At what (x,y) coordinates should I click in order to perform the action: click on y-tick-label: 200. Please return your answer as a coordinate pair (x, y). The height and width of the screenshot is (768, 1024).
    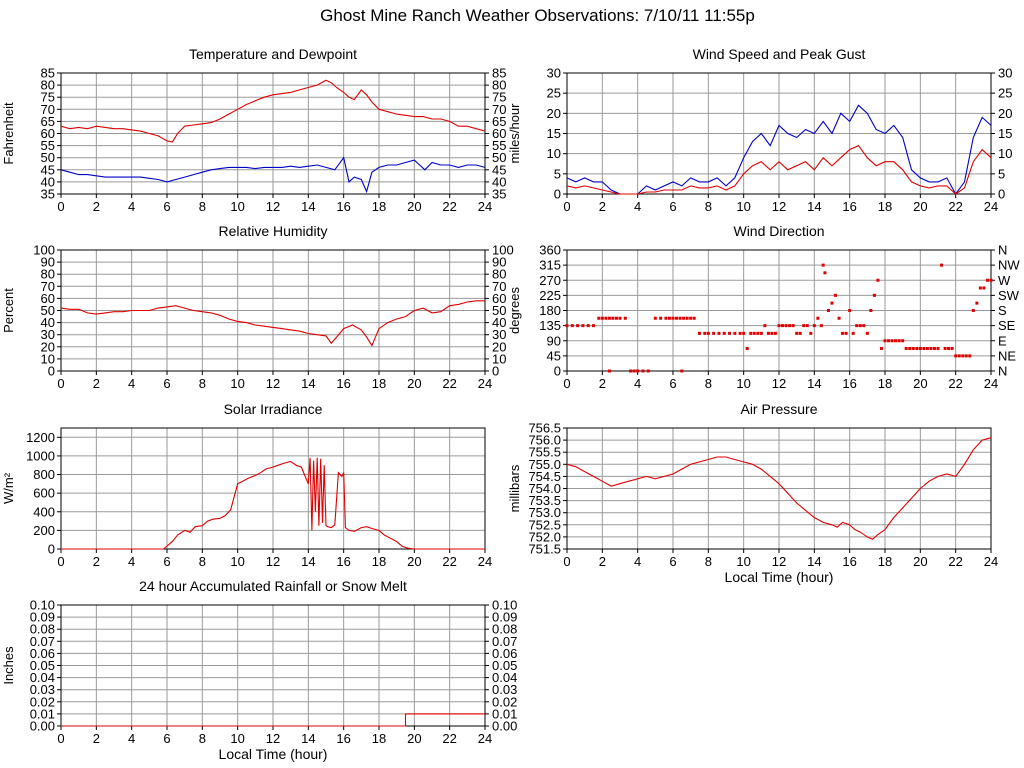
    Looking at the image, I should click on (44, 530).